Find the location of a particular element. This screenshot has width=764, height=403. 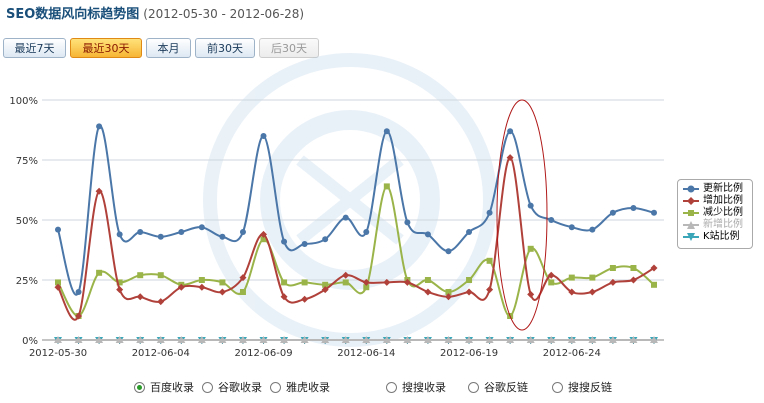

legend-item: 更新比例 is located at coordinates (715, 189).